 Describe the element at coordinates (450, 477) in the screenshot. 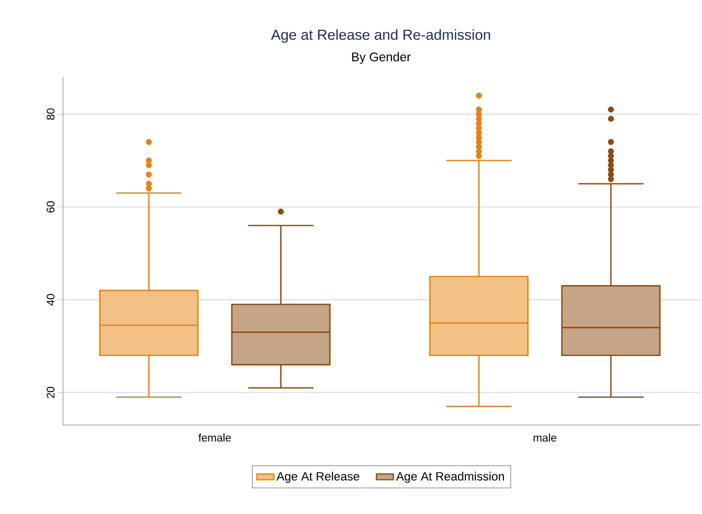

I see `legend-label: Age At Readmission` at that location.